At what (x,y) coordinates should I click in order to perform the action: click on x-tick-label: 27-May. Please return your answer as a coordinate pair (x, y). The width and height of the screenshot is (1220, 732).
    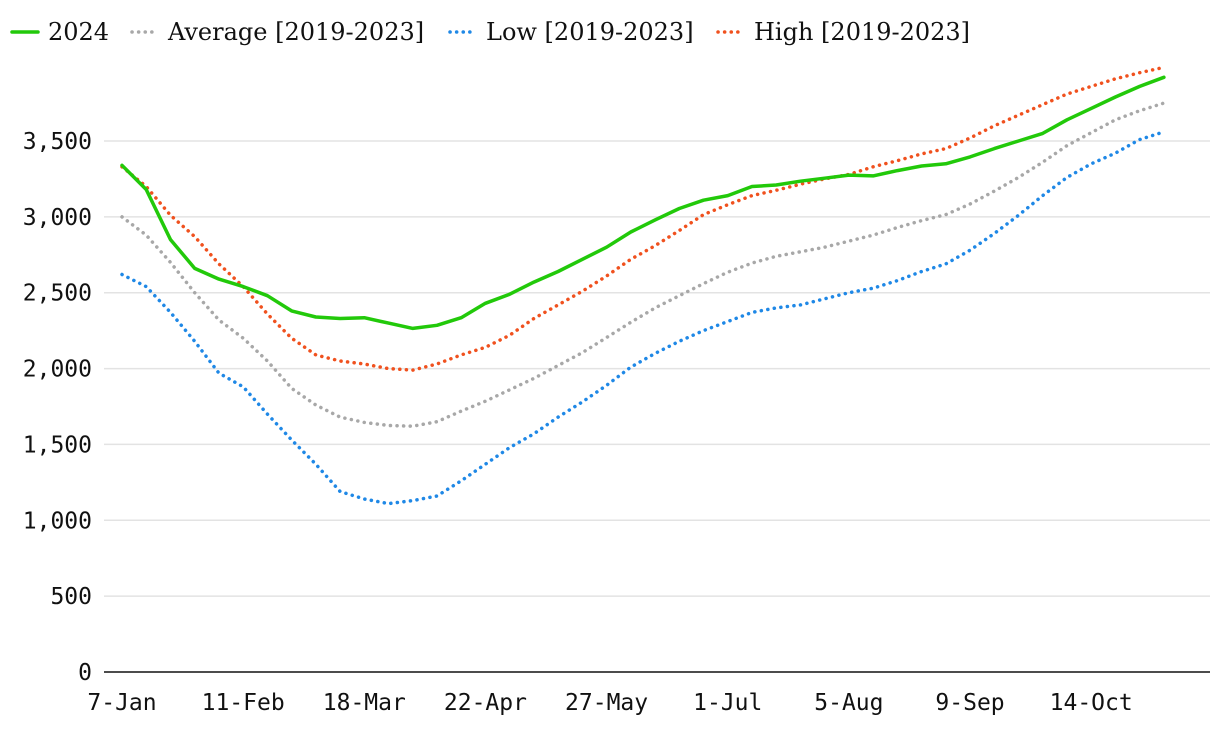
    Looking at the image, I should click on (606, 703).